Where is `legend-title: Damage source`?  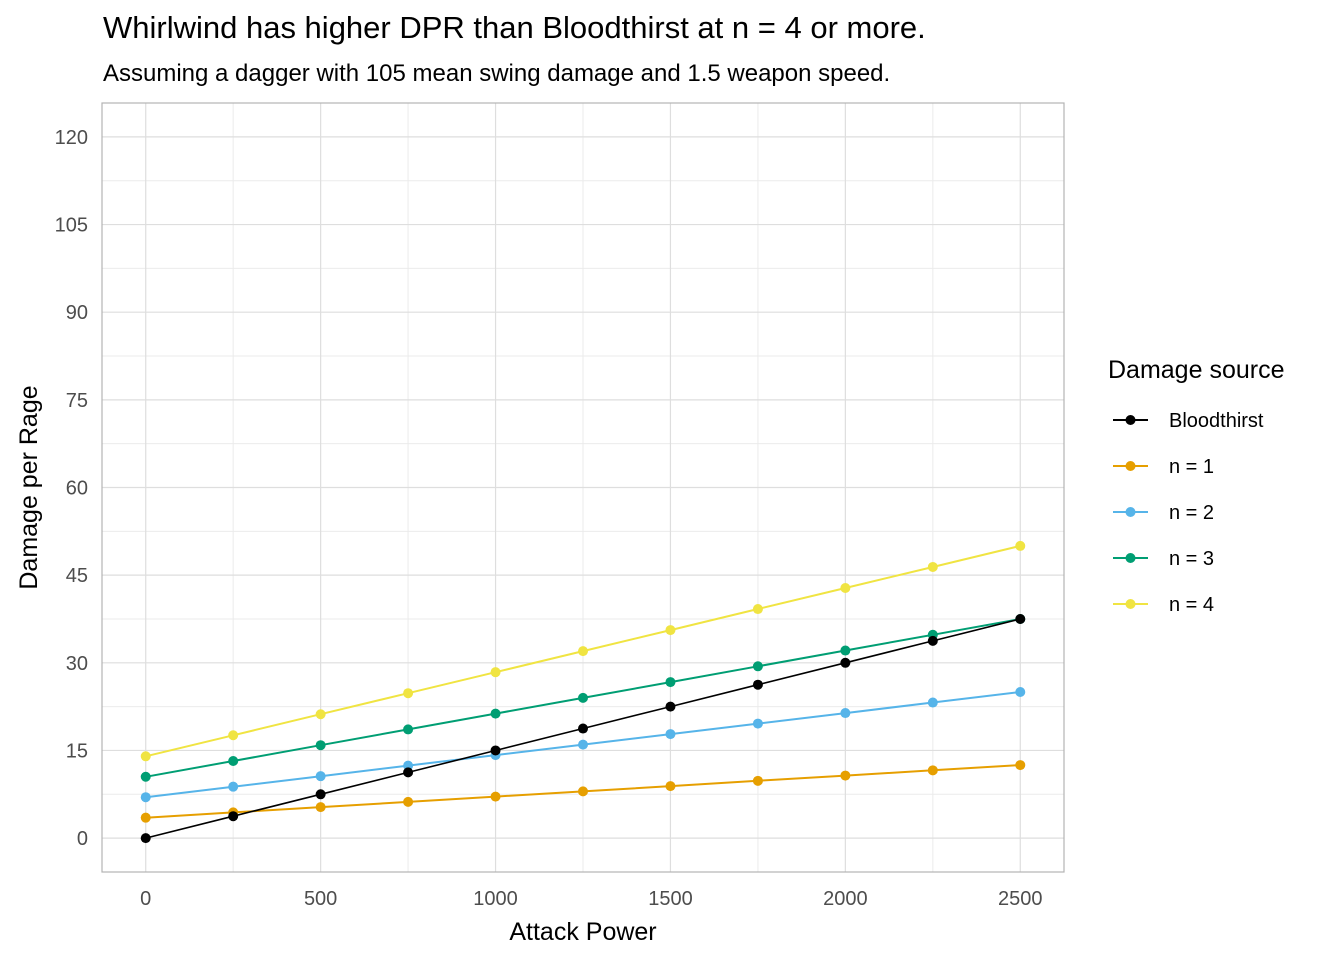
legend-title: Damage source is located at coordinates (1196, 370).